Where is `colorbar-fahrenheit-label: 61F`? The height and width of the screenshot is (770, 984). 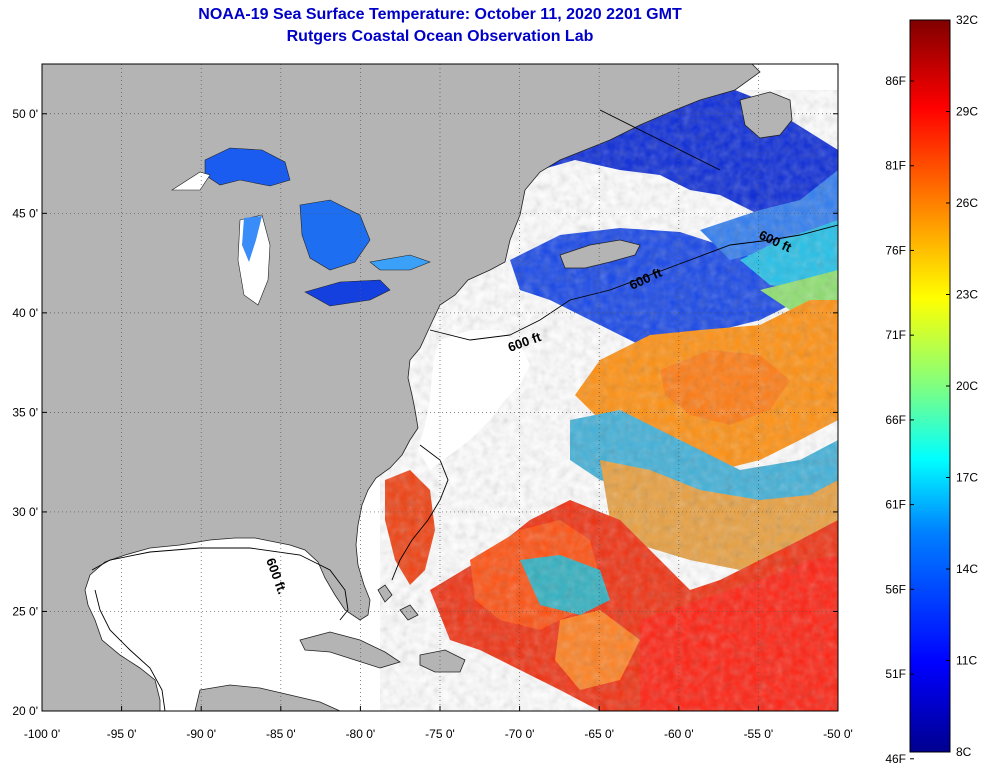 colorbar-fahrenheit-label: 61F is located at coordinates (895, 505).